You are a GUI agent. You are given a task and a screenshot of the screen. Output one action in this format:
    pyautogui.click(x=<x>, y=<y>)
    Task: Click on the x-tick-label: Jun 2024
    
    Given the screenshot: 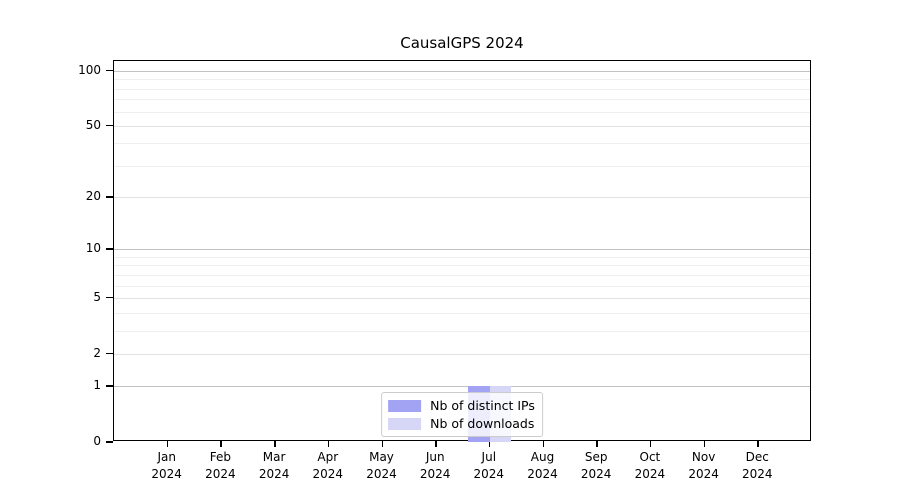 What is the action you would take?
    pyautogui.click(x=435, y=466)
    